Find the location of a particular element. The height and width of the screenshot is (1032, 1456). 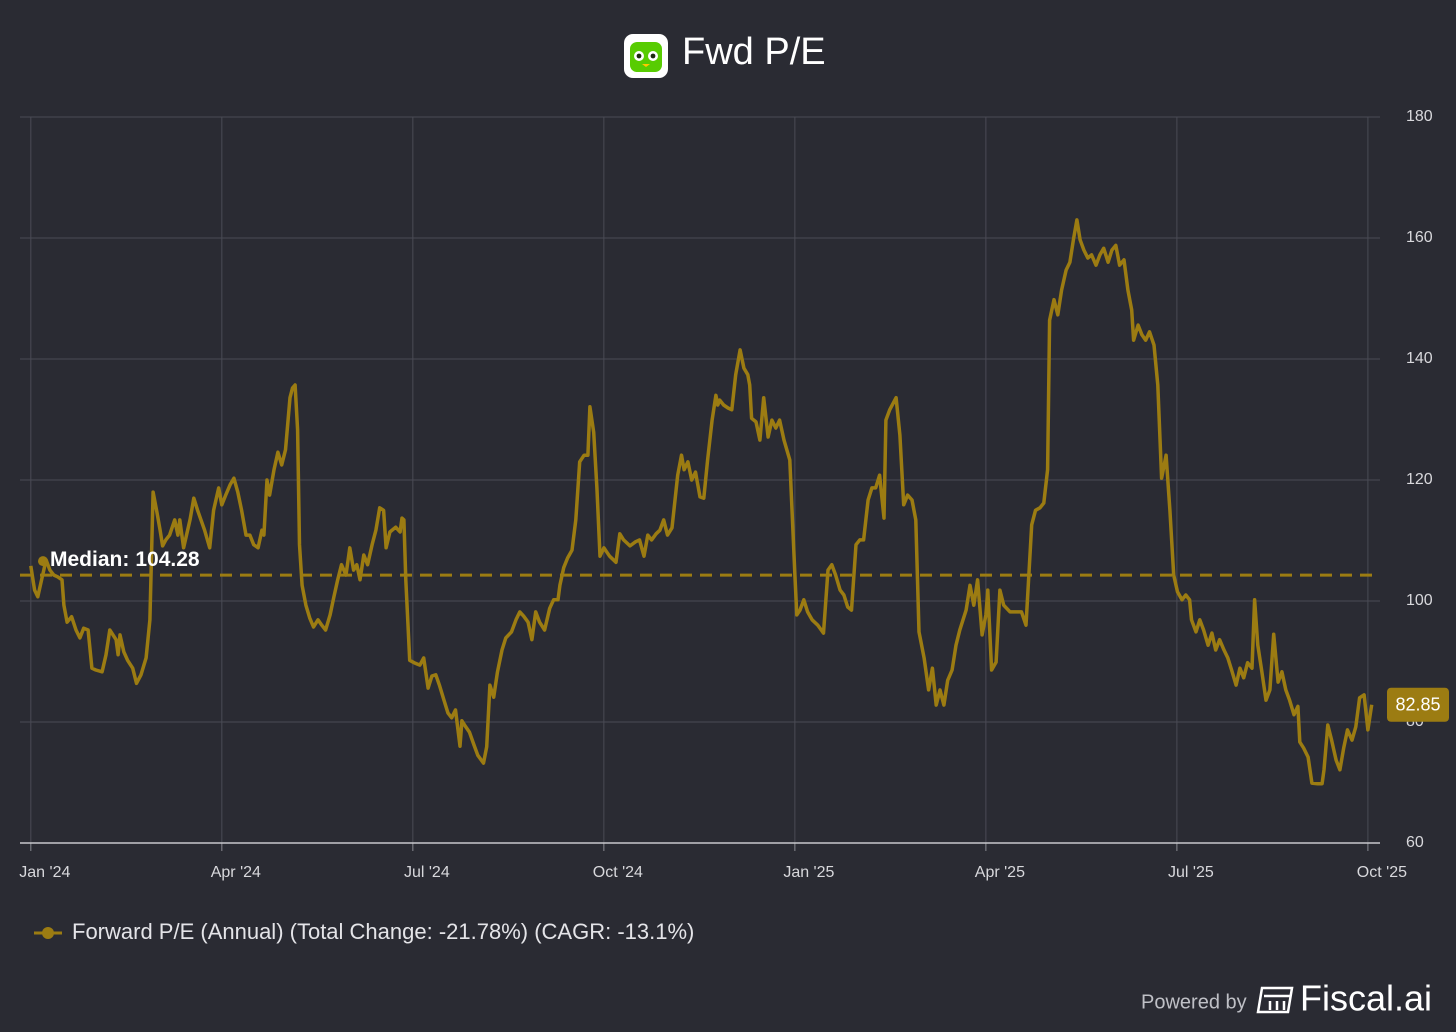

x-tick-label: Jul '25 is located at coordinates (1191, 872).